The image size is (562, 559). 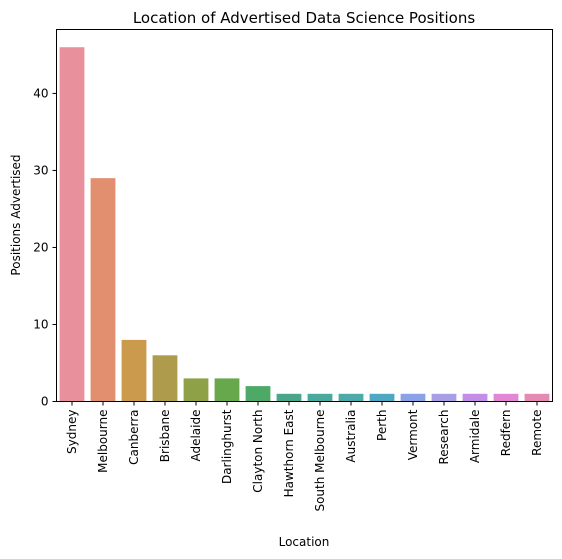 I want to click on y-tick-label: 10, so click(x=40, y=324).